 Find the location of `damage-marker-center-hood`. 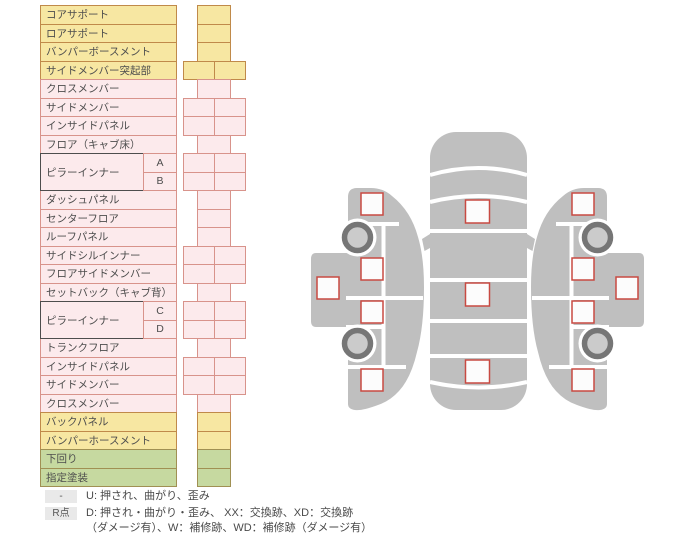

damage-marker-center-hood is located at coordinates (477, 211).